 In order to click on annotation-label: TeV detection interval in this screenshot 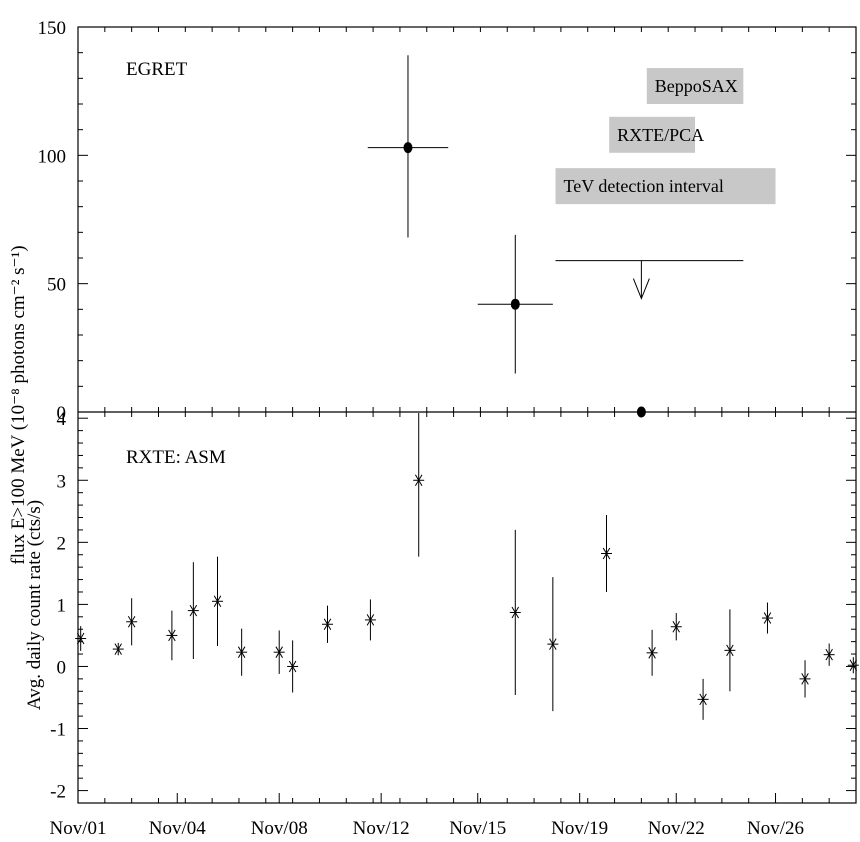, I will do `click(644, 186)`.